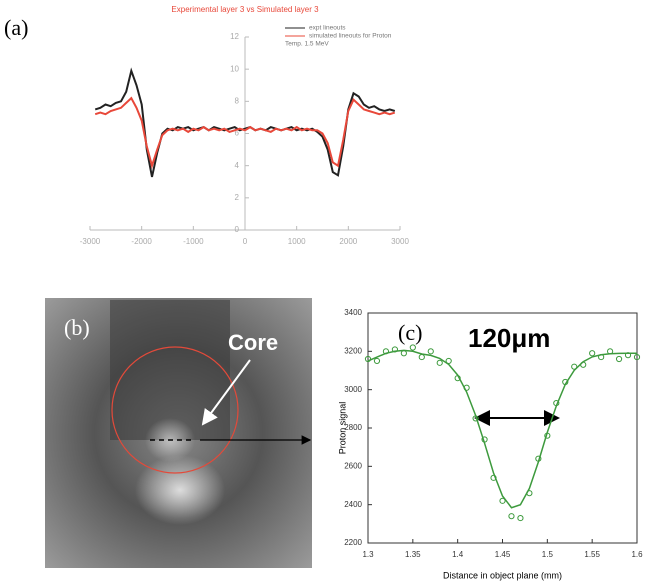 The height and width of the screenshot is (585, 650). I want to click on x-tick-label: -3000, so click(90, 241).